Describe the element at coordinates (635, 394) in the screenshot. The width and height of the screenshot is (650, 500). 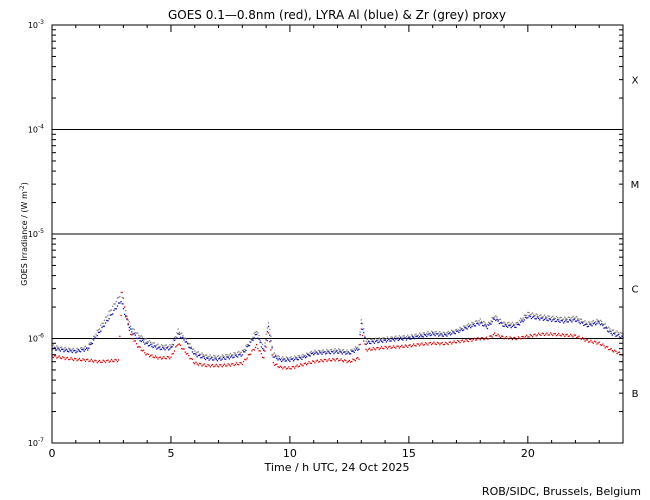
I see `class-label-B: B` at that location.